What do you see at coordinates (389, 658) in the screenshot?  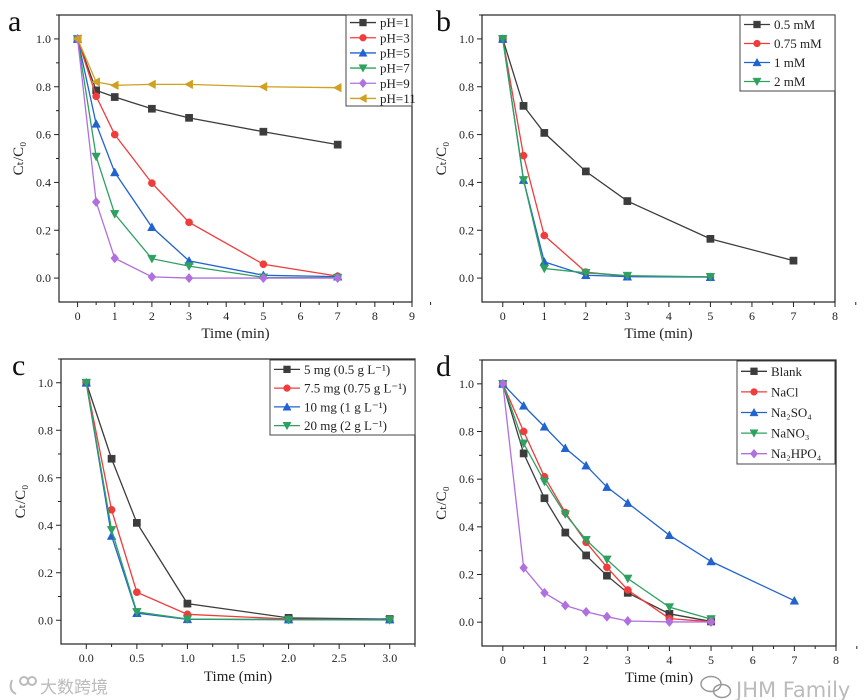 I see `x-tick-label: 3.0` at bounding box center [389, 658].